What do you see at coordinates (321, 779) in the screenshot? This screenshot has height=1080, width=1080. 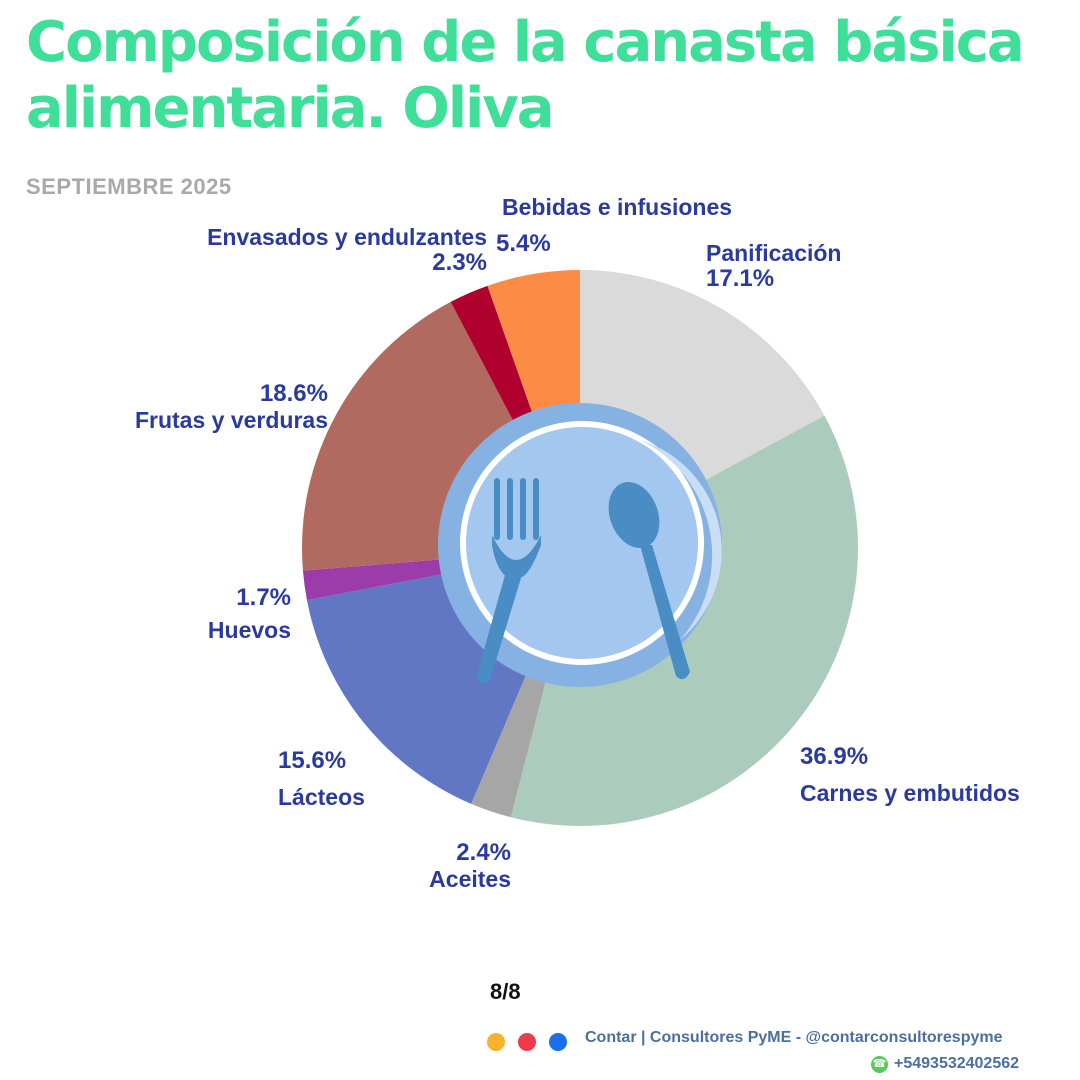 I see `label-lacteos: 15.6% Lácteos` at bounding box center [321, 779].